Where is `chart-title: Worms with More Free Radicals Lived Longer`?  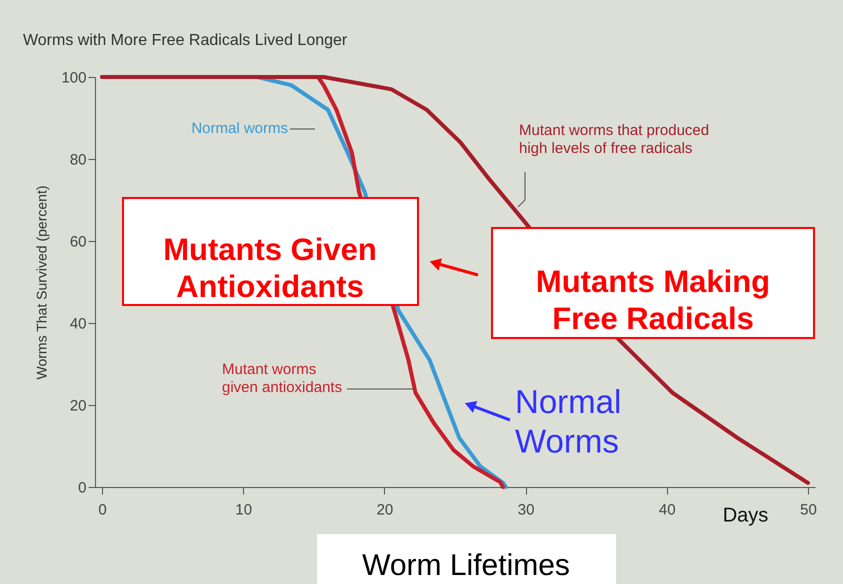 chart-title: Worms with More Free Radicals Lived Longer is located at coordinates (185, 40).